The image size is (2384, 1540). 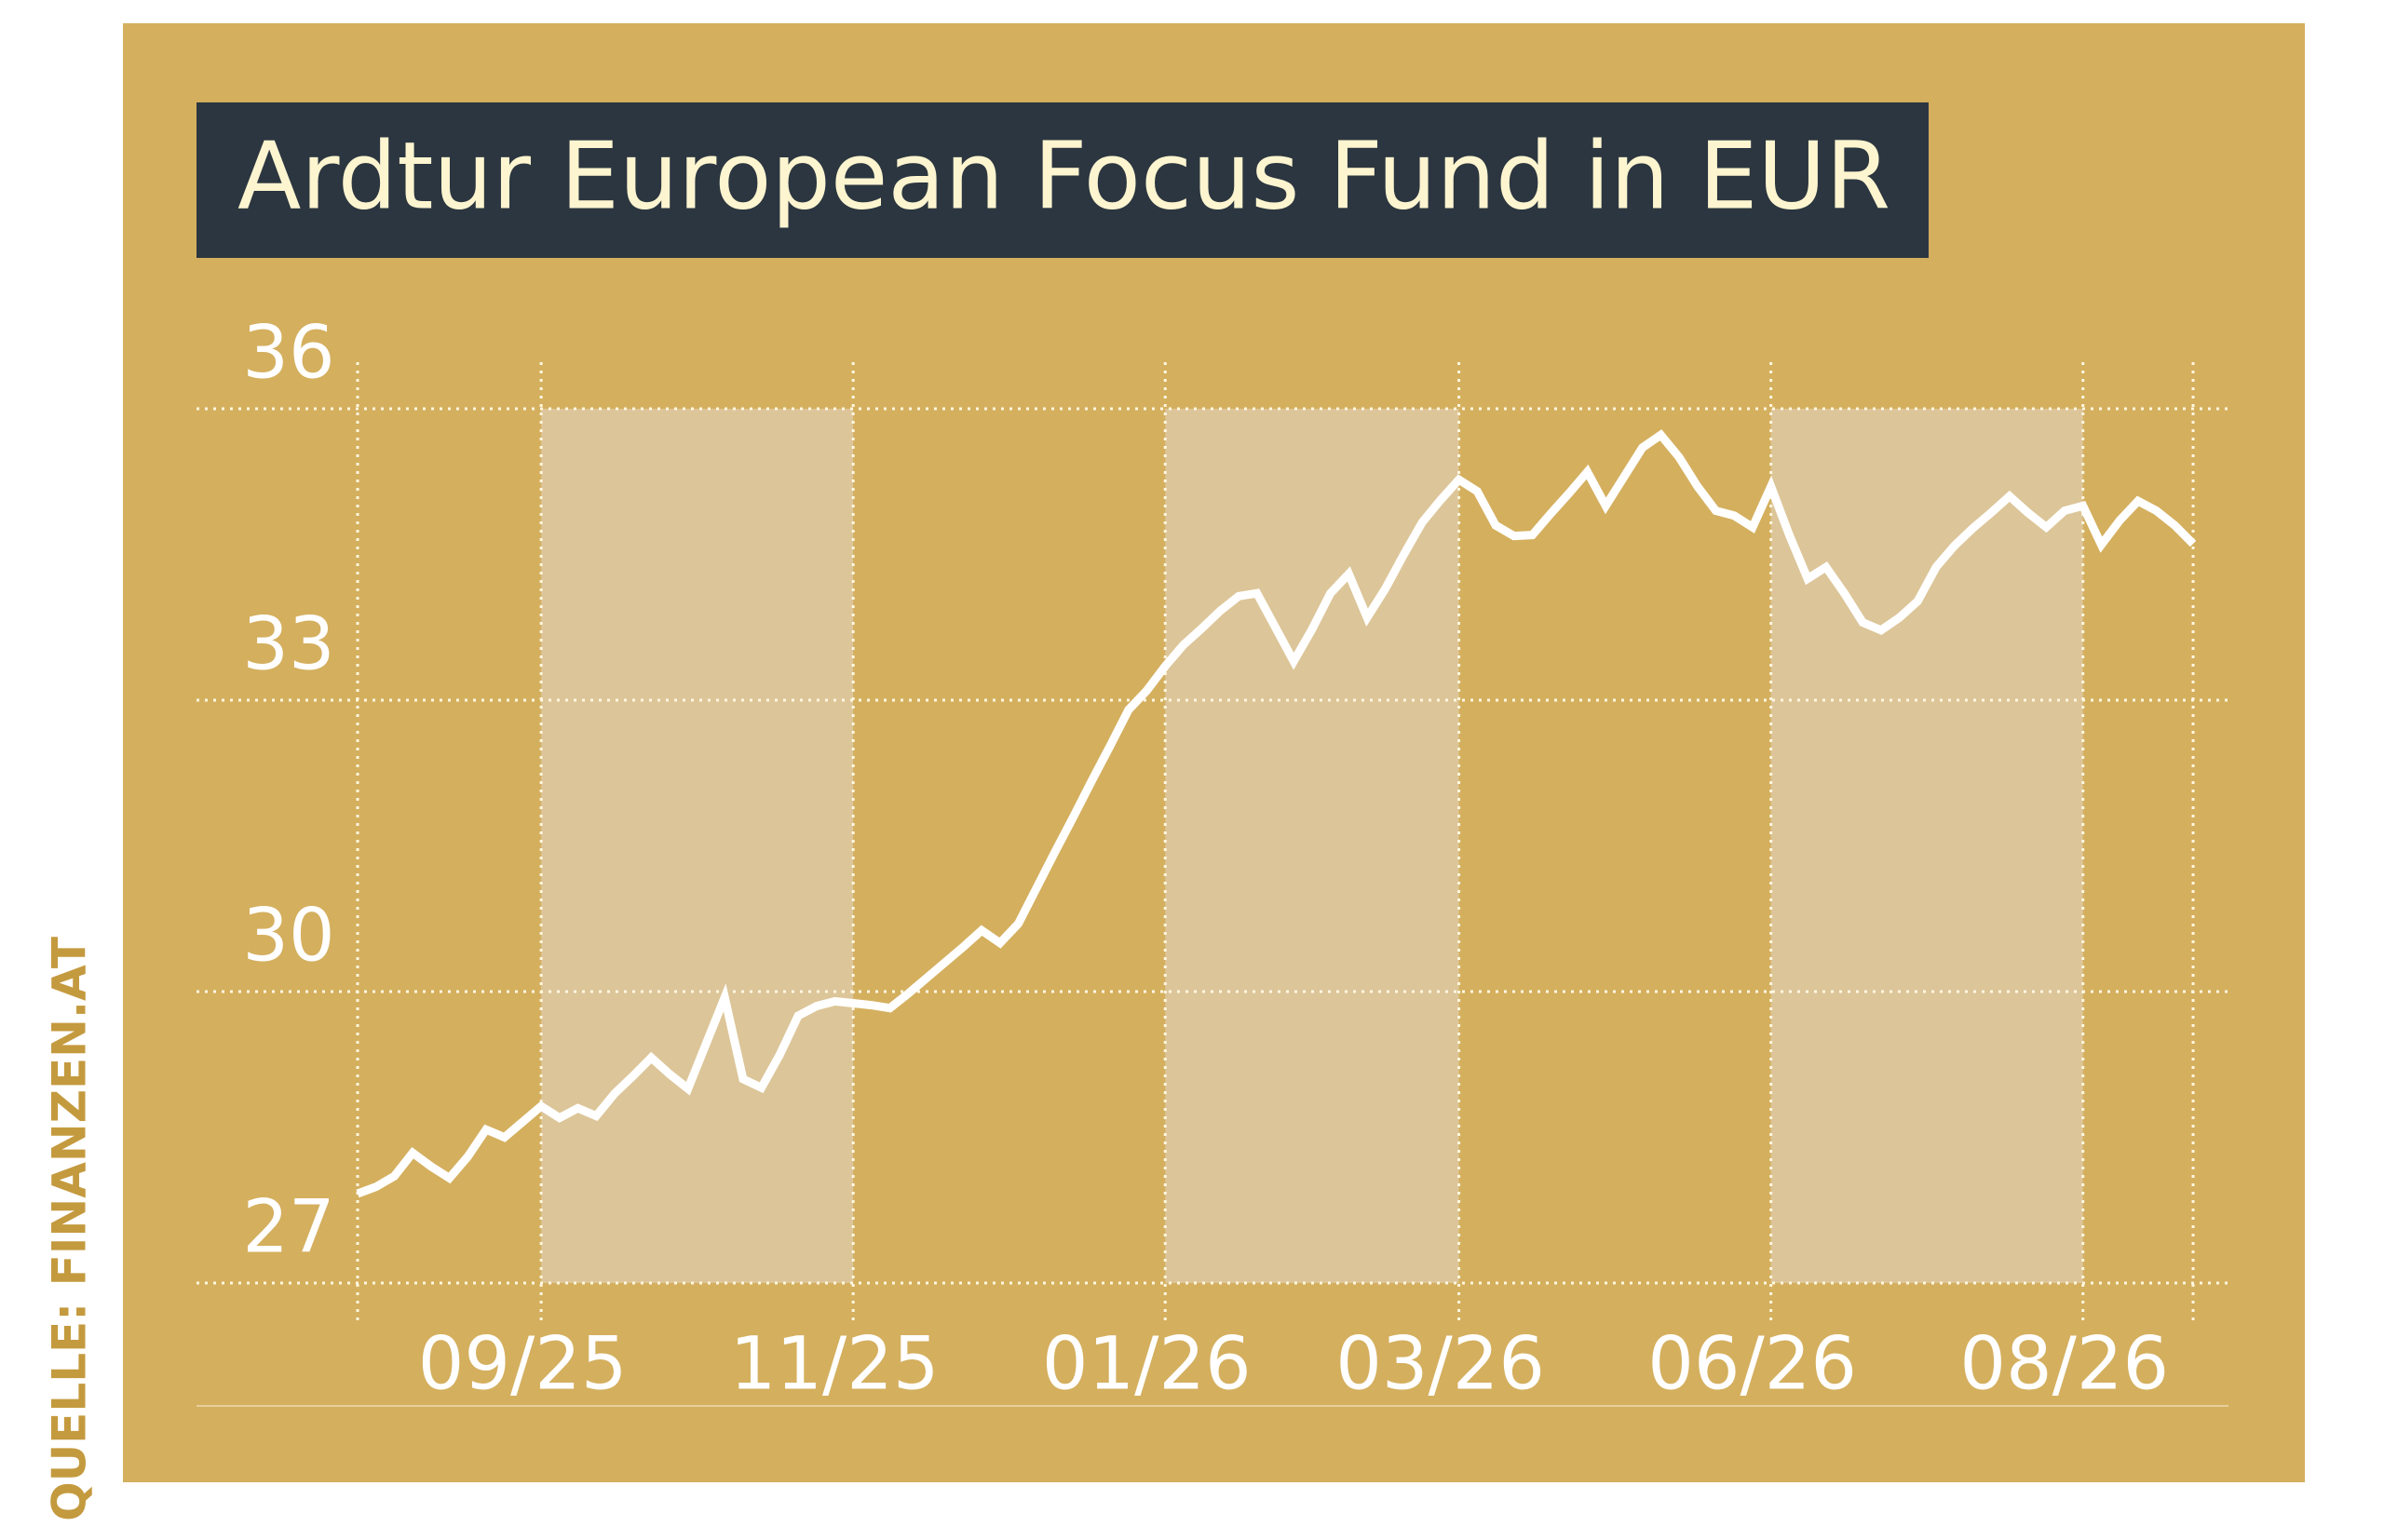 I want to click on y-tick-label: 30, so click(x=288, y=936).